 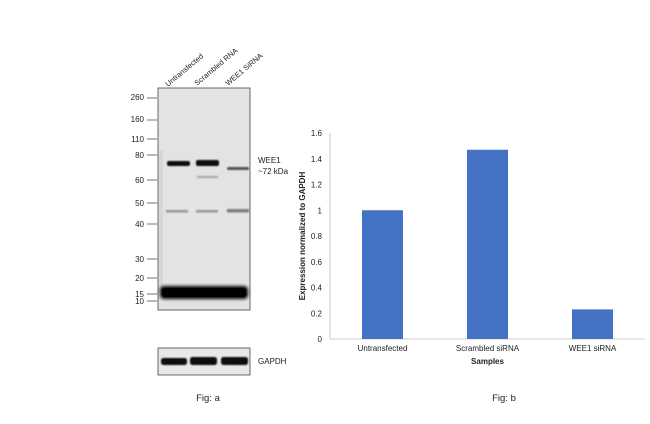 What do you see at coordinates (487, 361) in the screenshot?
I see `x-axis-title: Samples` at bounding box center [487, 361].